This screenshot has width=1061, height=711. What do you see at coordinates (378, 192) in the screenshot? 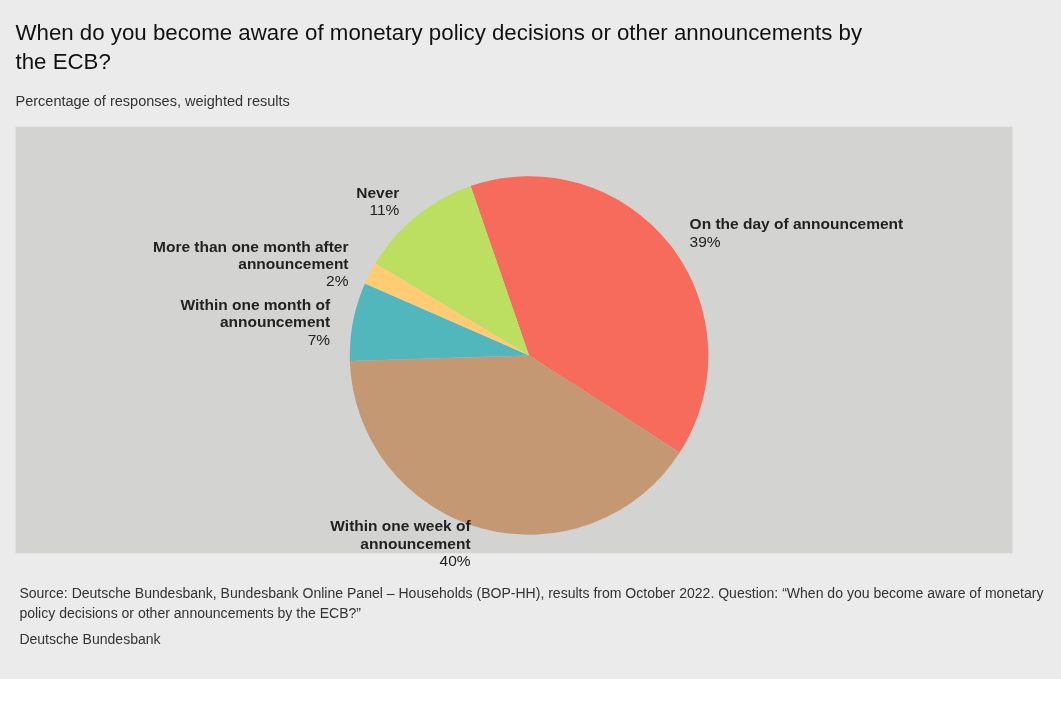
I see `slice-label: Never` at bounding box center [378, 192].